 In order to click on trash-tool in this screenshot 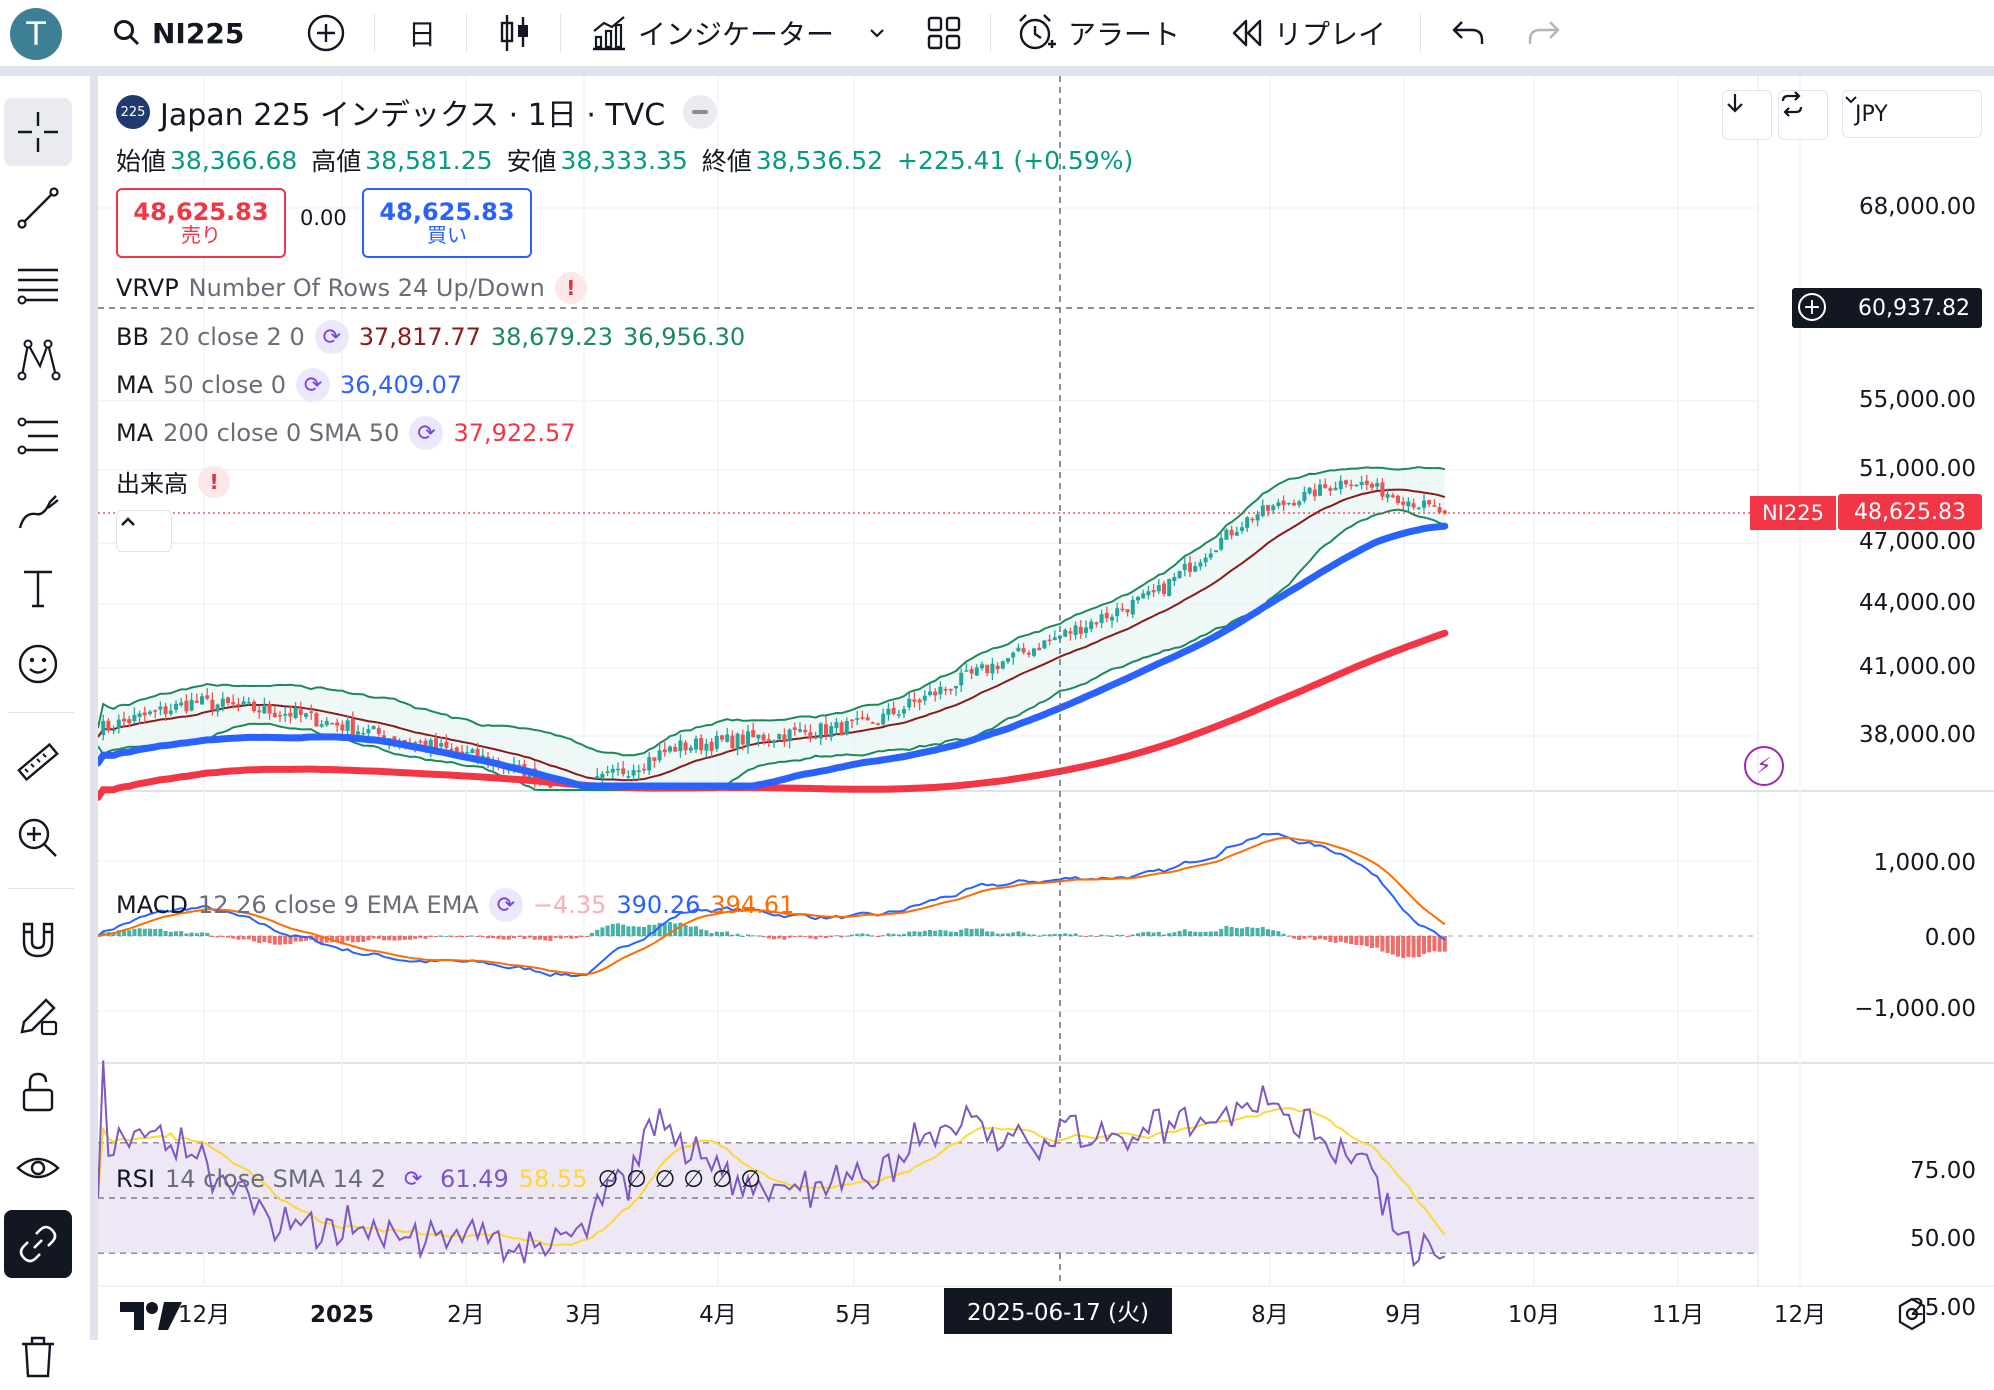, I will do `click(38, 1356)`.